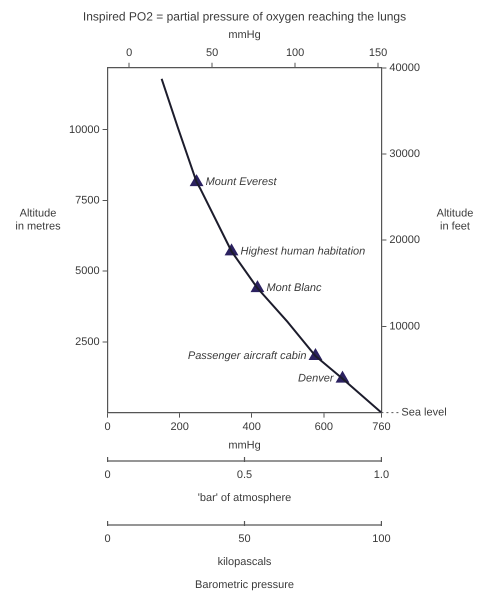 Image resolution: width=493 pixels, height=600 pixels. What do you see at coordinates (404, 240) in the screenshot?
I see `y2-tick-label: 20000` at bounding box center [404, 240].